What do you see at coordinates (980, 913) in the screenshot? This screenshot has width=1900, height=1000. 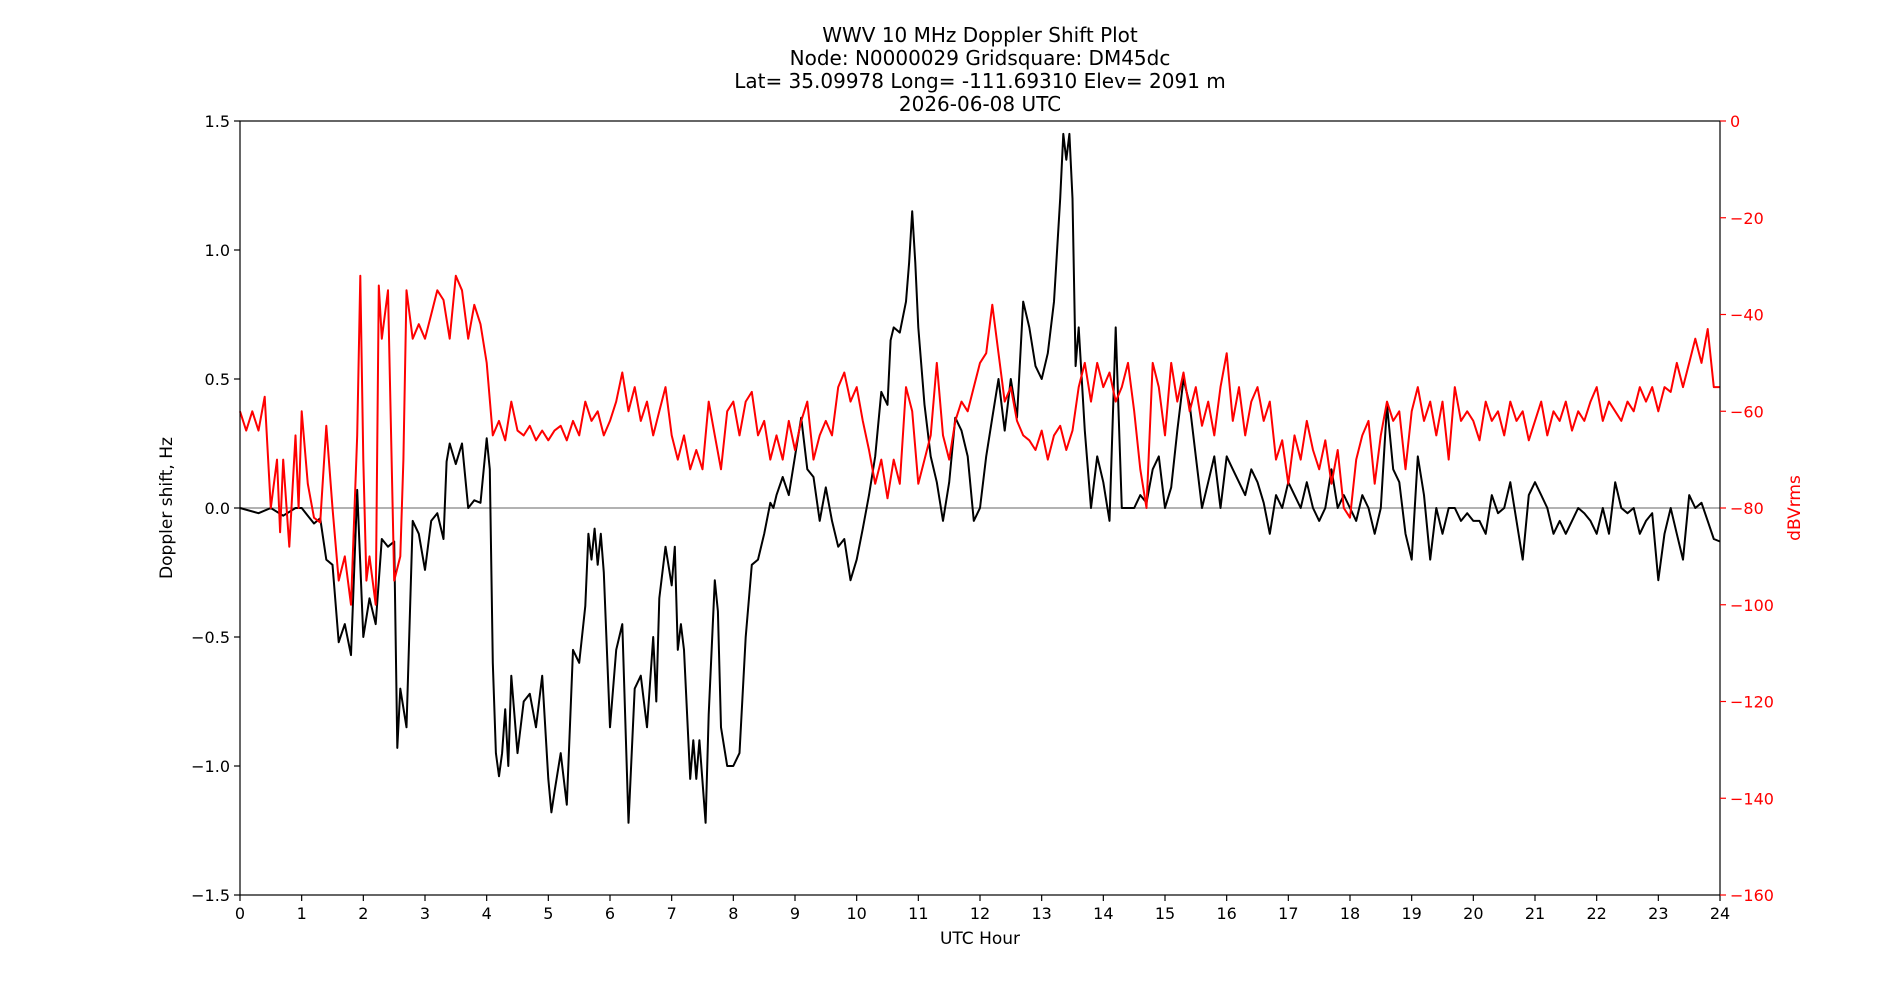 I see `x-tick-label: 12` at bounding box center [980, 913].